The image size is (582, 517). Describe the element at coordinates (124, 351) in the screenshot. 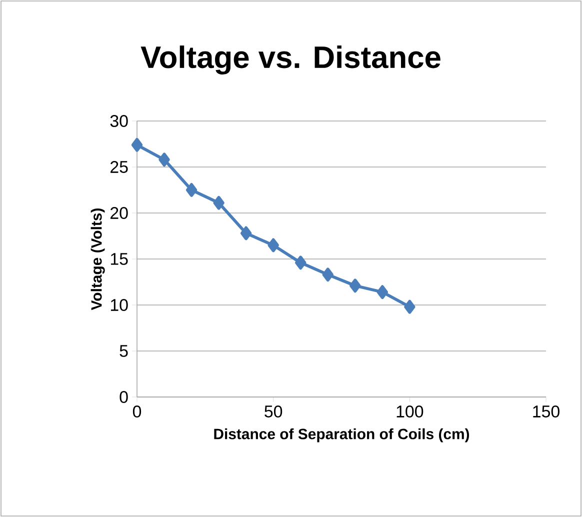

I see `y-tick-label: 5` at that location.